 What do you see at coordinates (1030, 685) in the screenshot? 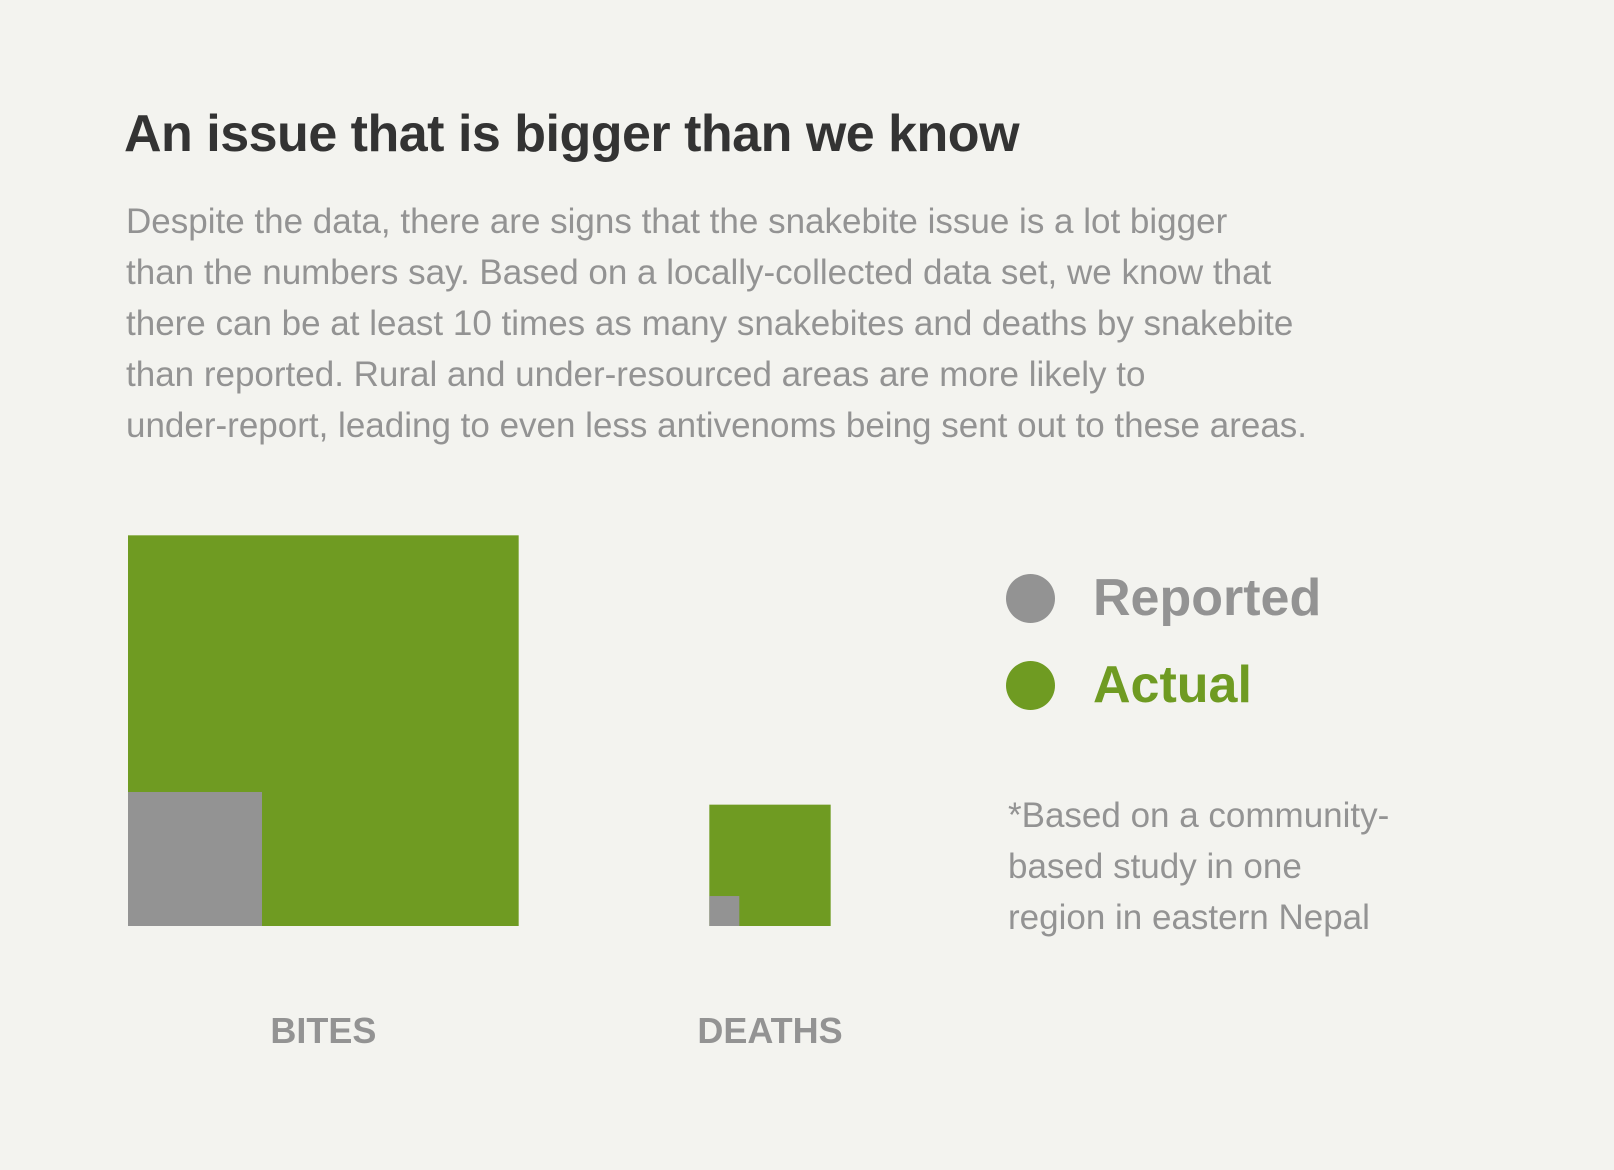
I see `legend-marker-actual-icon` at bounding box center [1030, 685].